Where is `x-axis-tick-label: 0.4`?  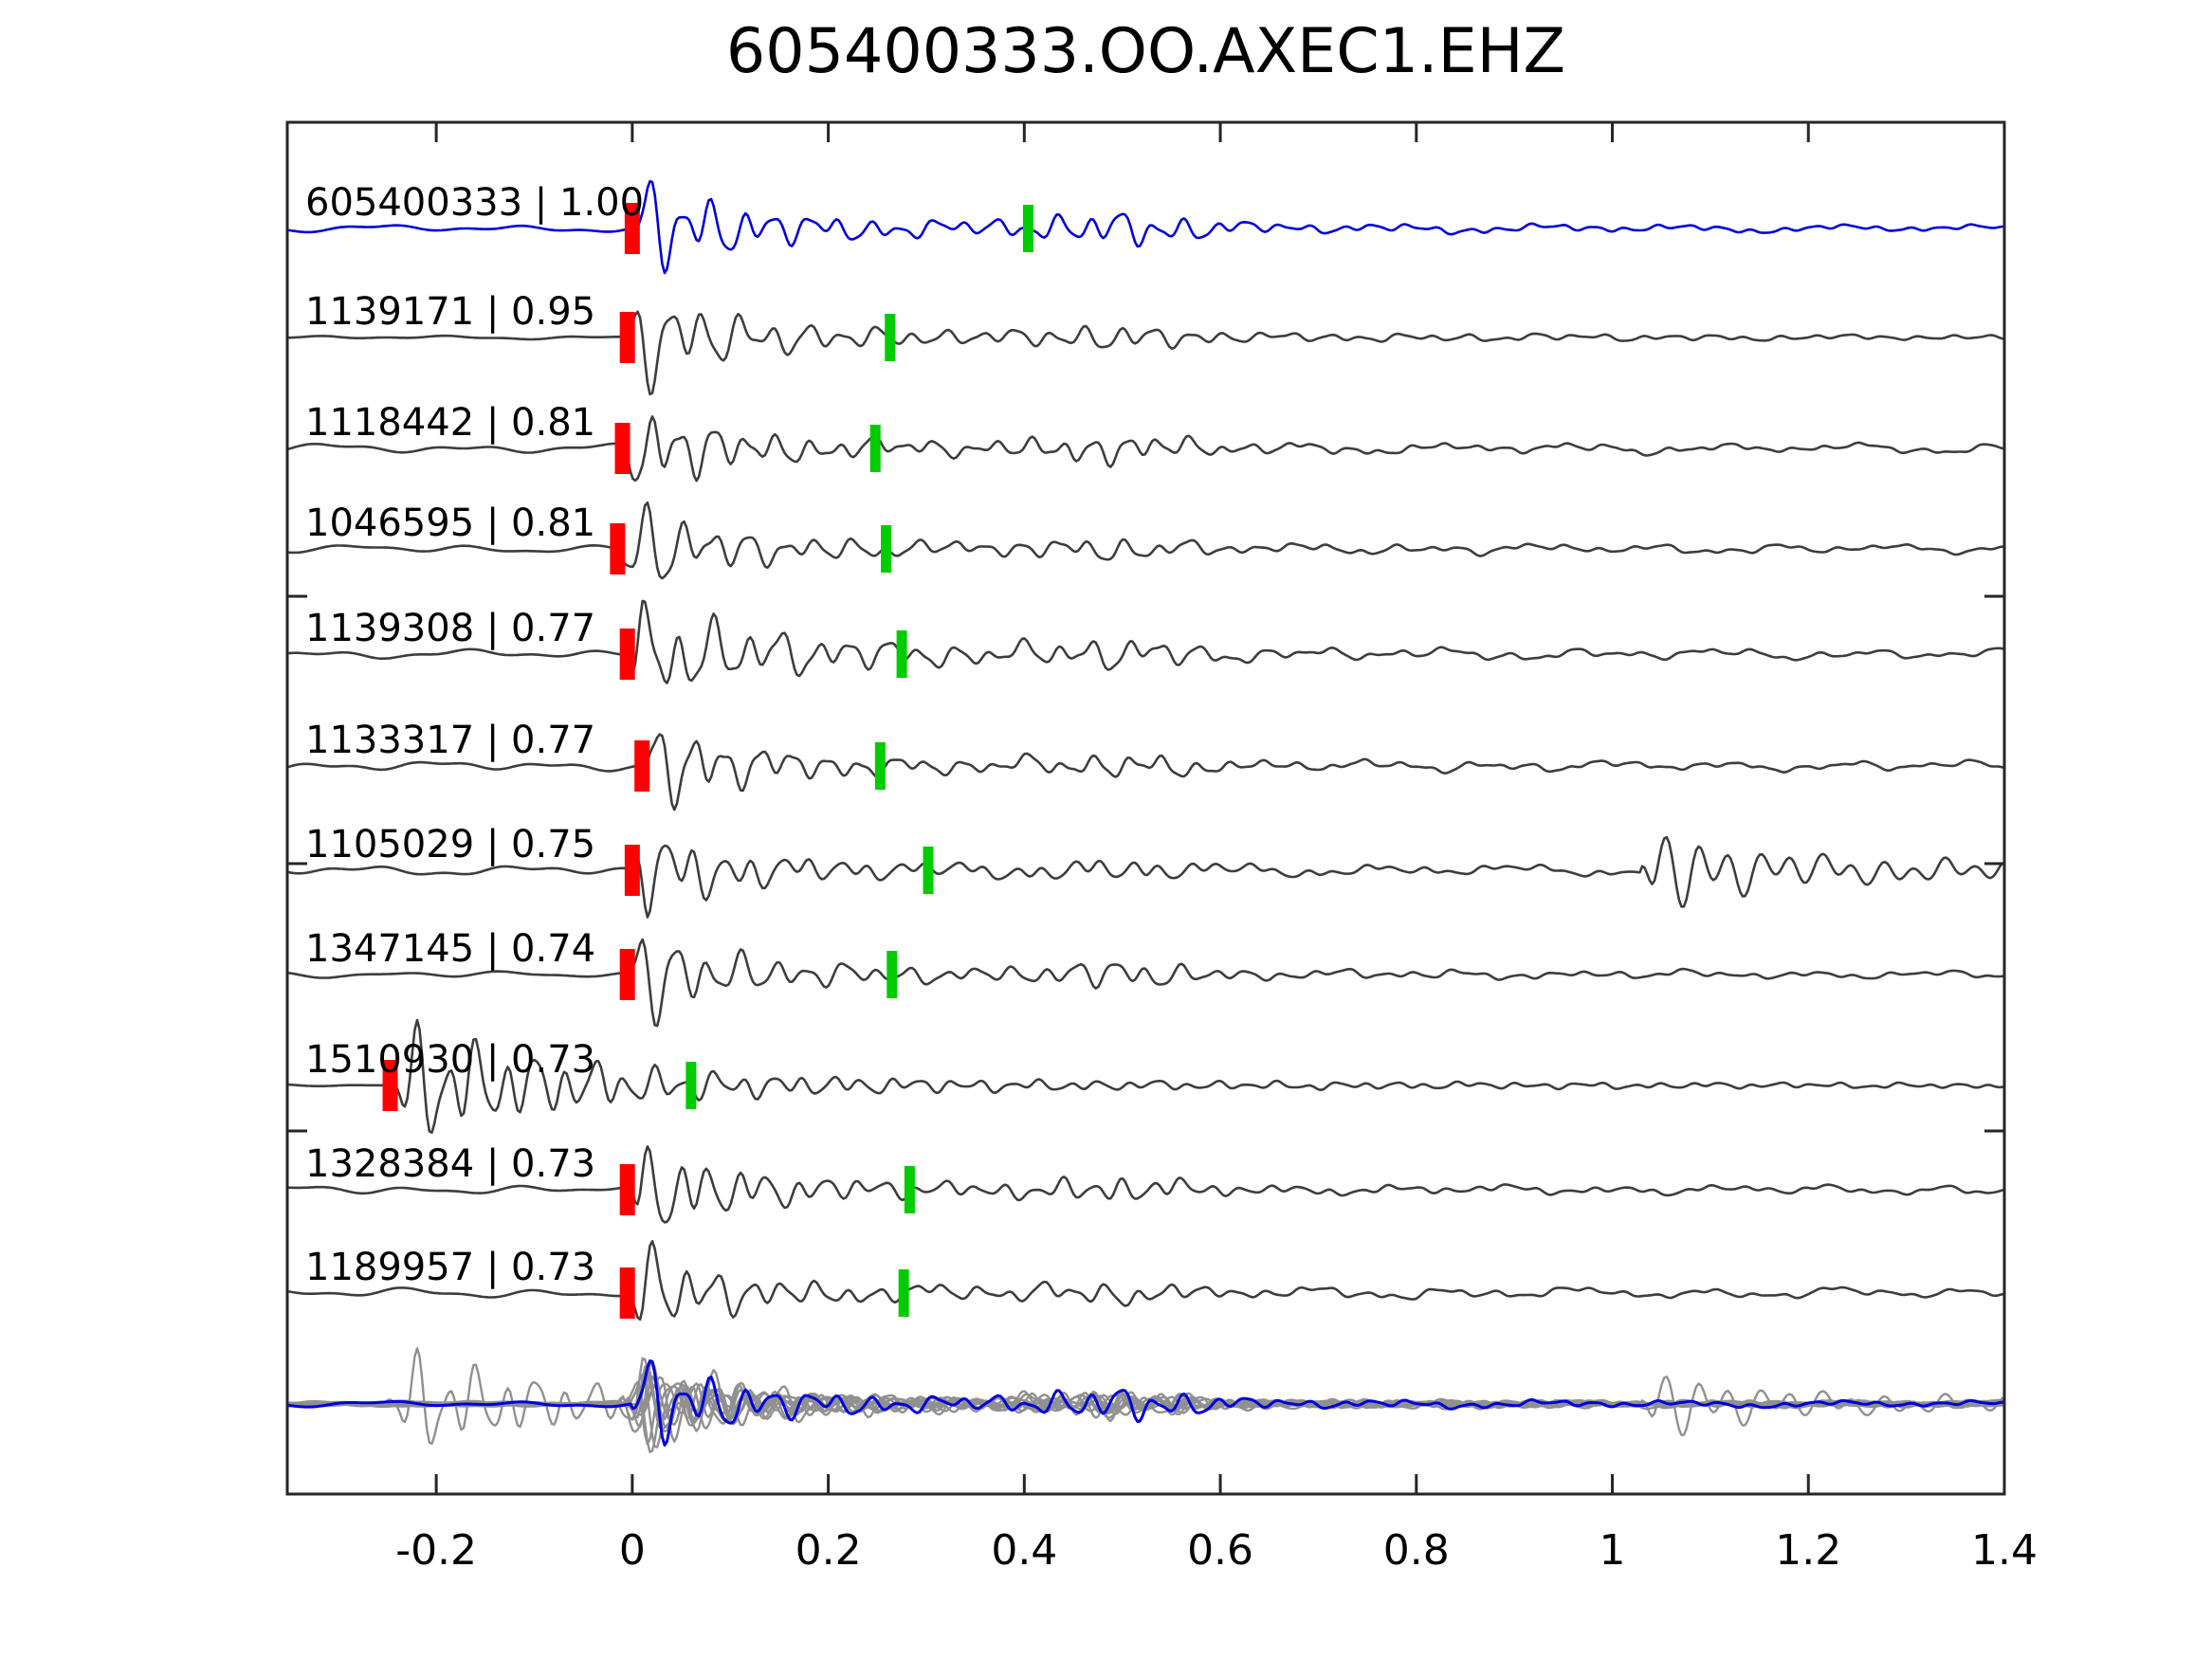 x-axis-tick-label: 0.4 is located at coordinates (1024, 1550).